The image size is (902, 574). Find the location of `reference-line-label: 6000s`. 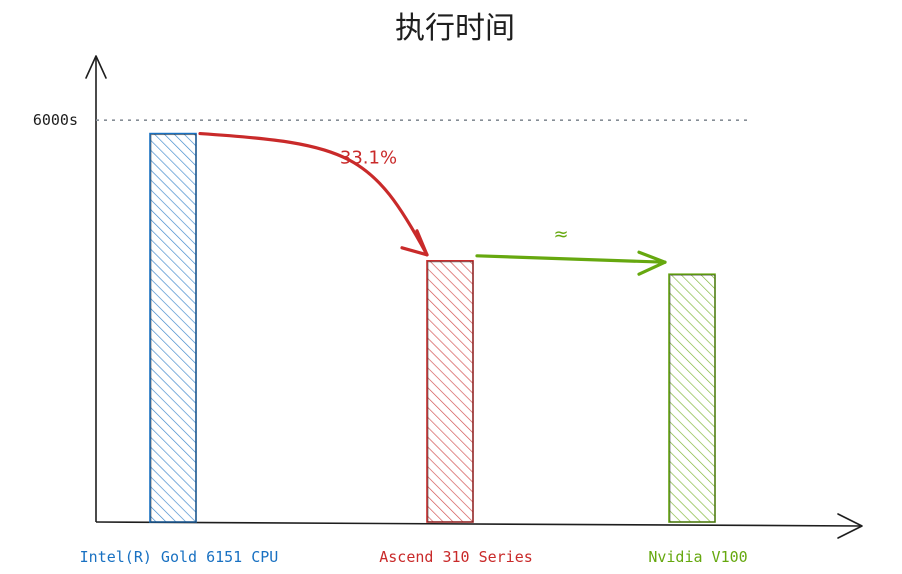

reference-line-label: 6000s is located at coordinates (55, 120).